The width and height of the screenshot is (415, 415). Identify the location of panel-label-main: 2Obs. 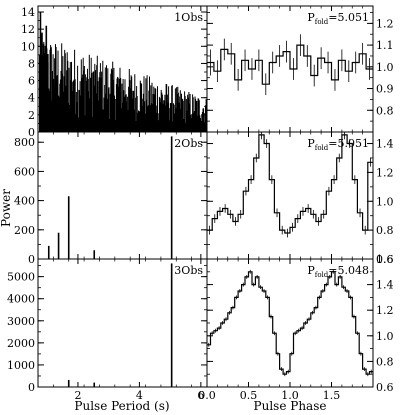
(188, 143).